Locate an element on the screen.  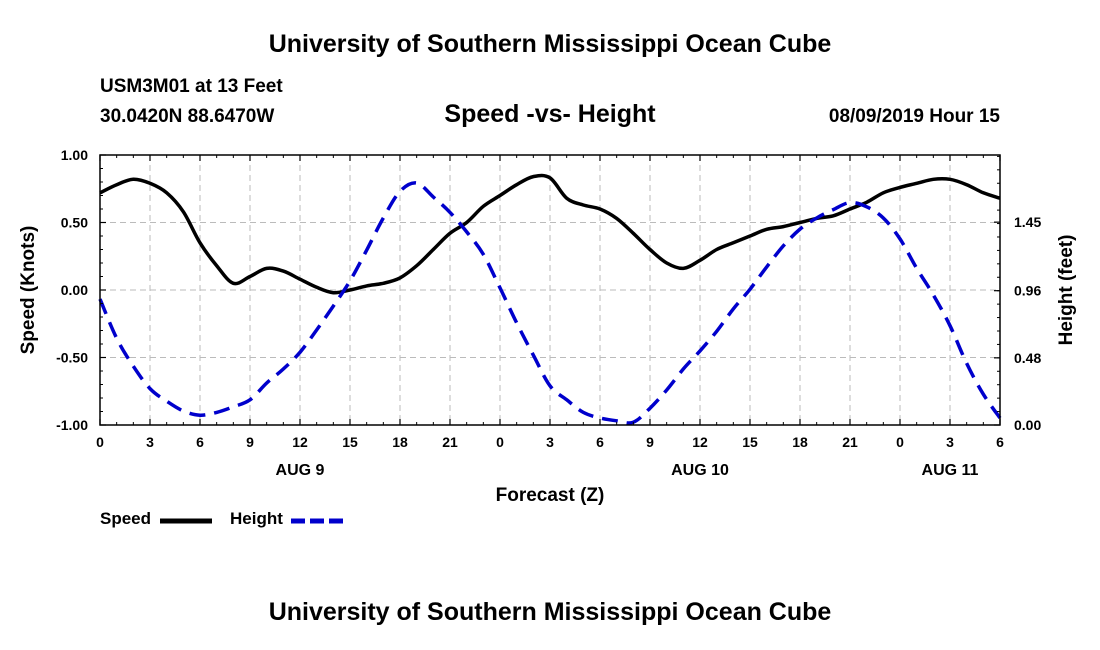
day-label: AUG 11 is located at coordinates (950, 470).